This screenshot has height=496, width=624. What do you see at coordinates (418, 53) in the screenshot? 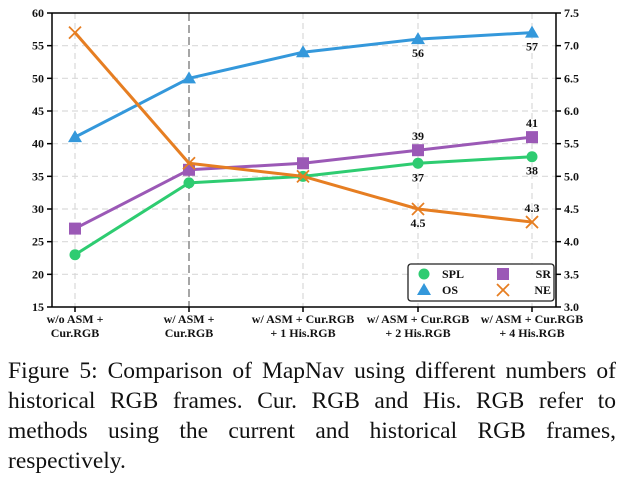
I see `data-label-os: 56` at bounding box center [418, 53].